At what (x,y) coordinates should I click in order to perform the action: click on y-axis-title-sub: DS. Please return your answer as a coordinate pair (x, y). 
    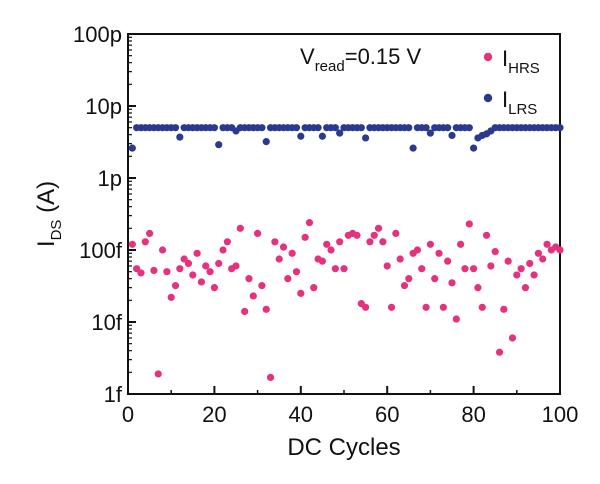
    Looking at the image, I should click on (56, 230).